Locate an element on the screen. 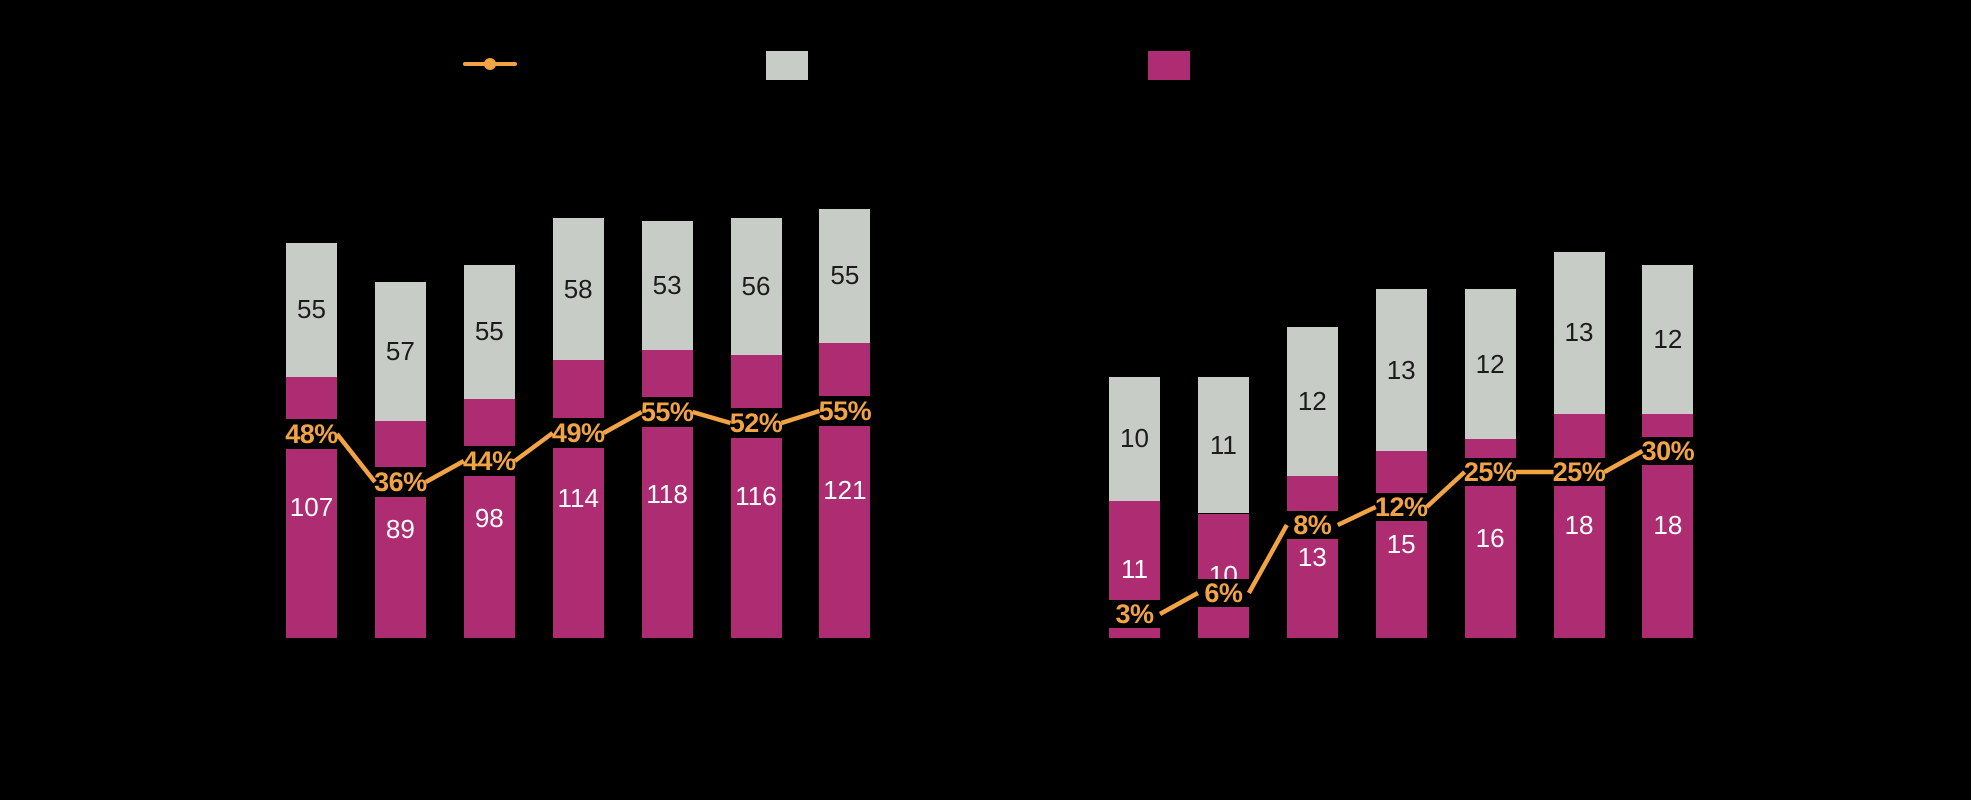 The height and width of the screenshot is (800, 1971). percent-label: 3% is located at coordinates (1134, 614).